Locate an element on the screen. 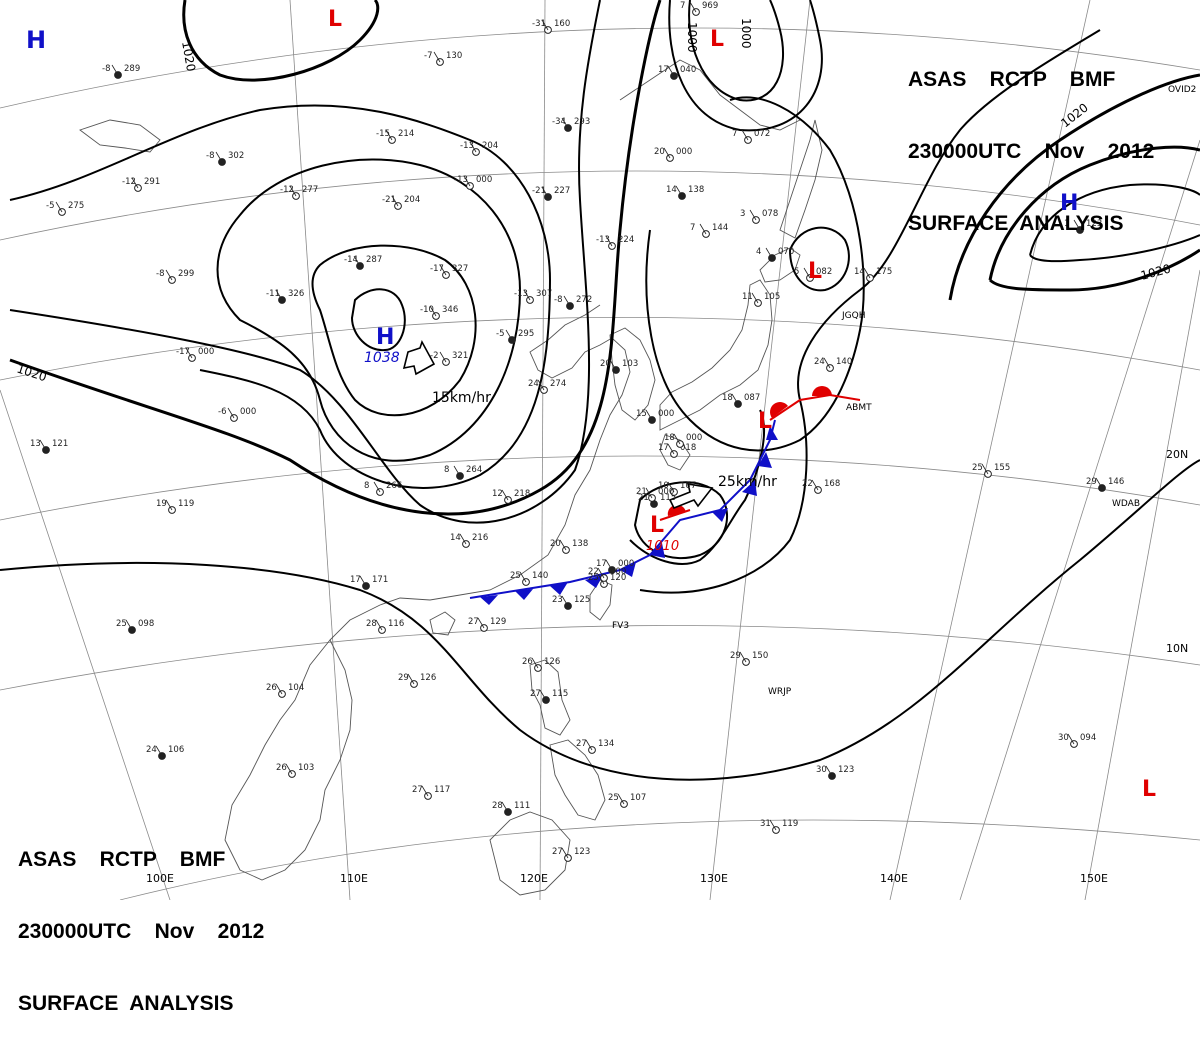 Image resolution: width=1200 pixels, height=1040 pixels. parallel-10n is located at coordinates (600, 658).